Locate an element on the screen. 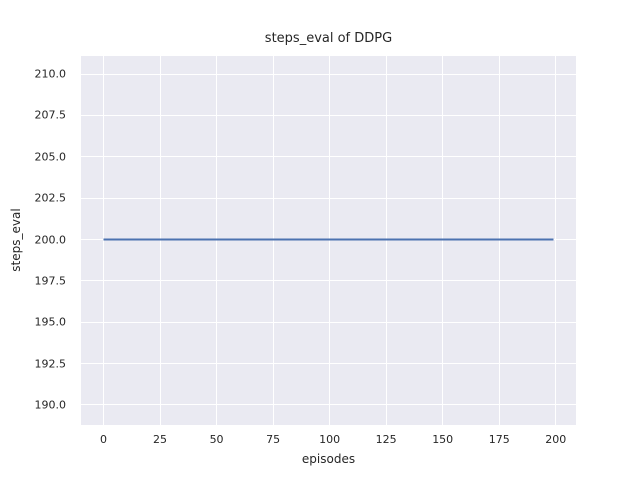  x-axis-label: episodes is located at coordinates (328, 459).